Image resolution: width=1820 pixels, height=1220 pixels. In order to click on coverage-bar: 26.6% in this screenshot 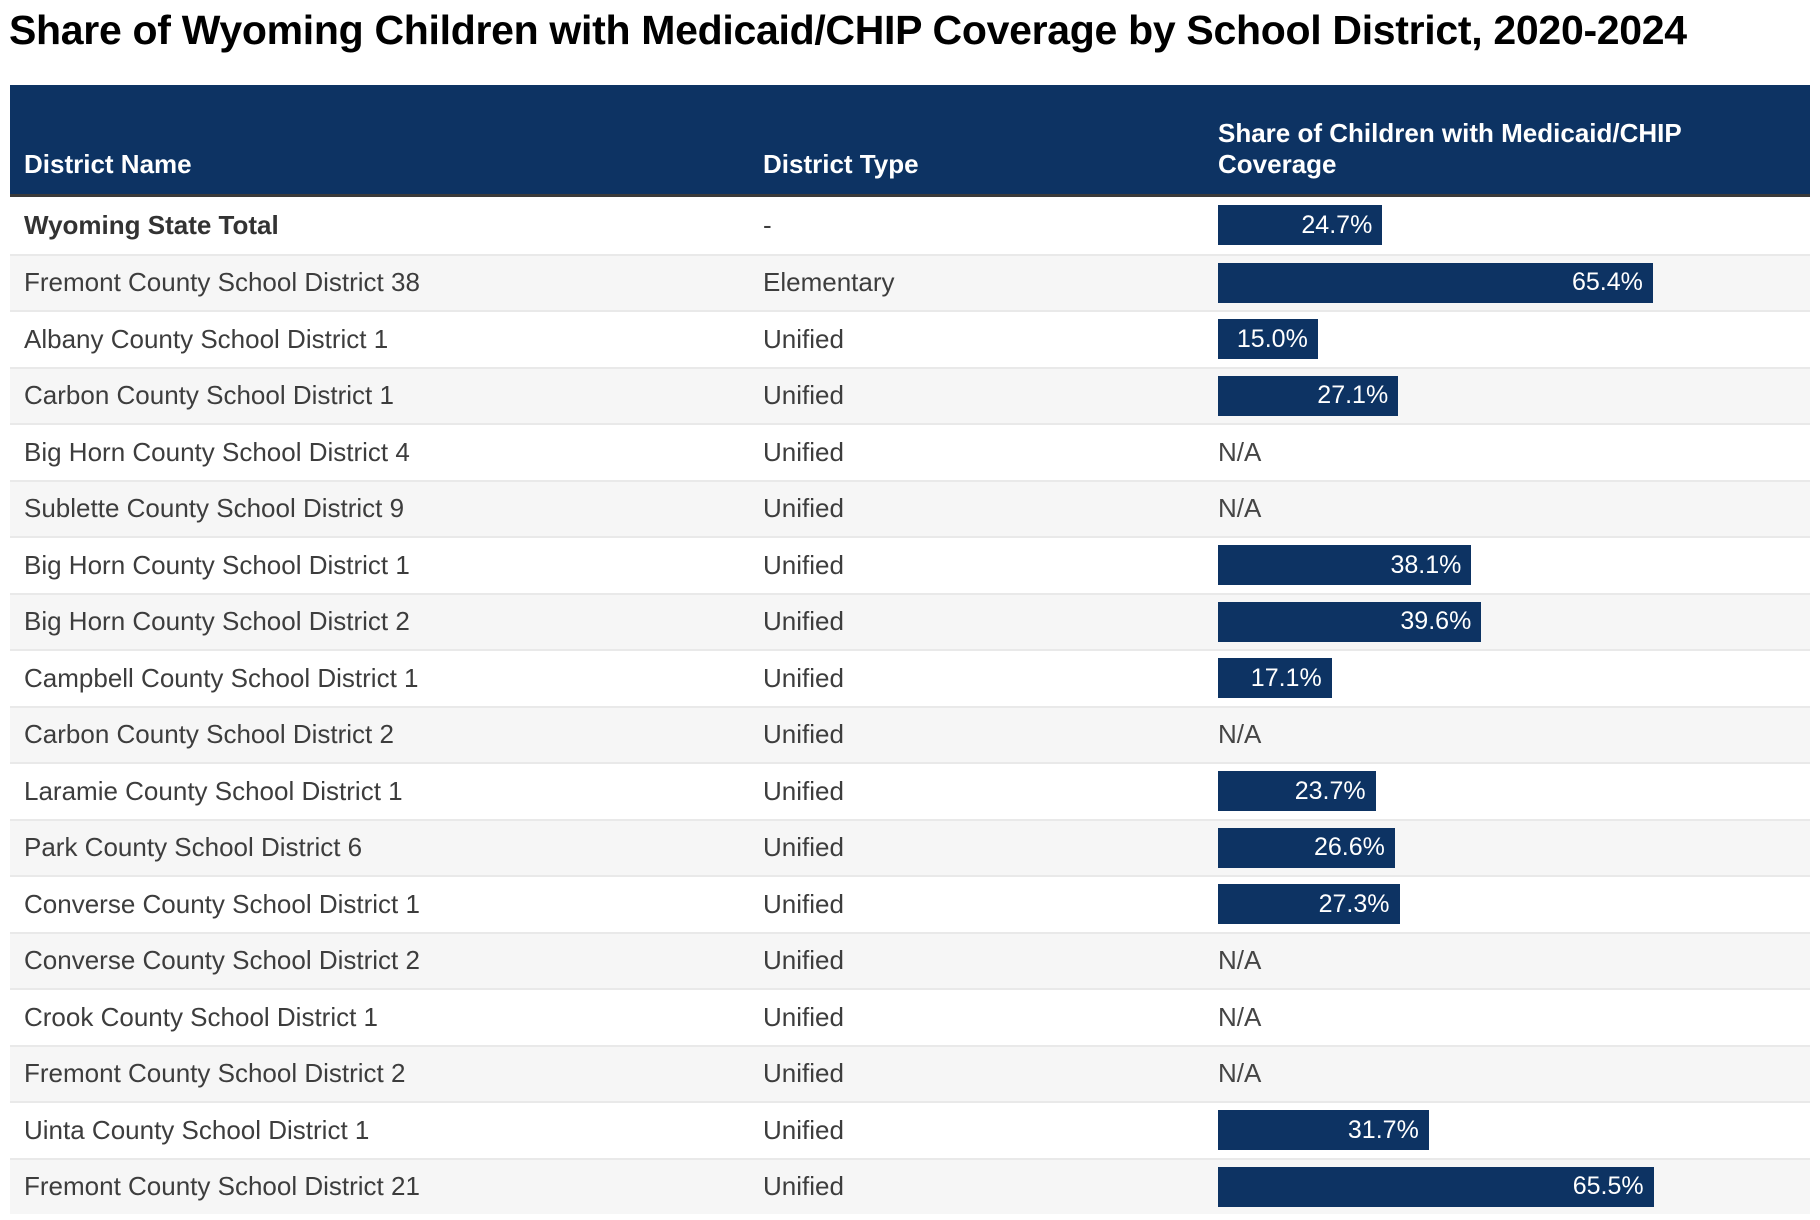, I will do `click(1306, 847)`.